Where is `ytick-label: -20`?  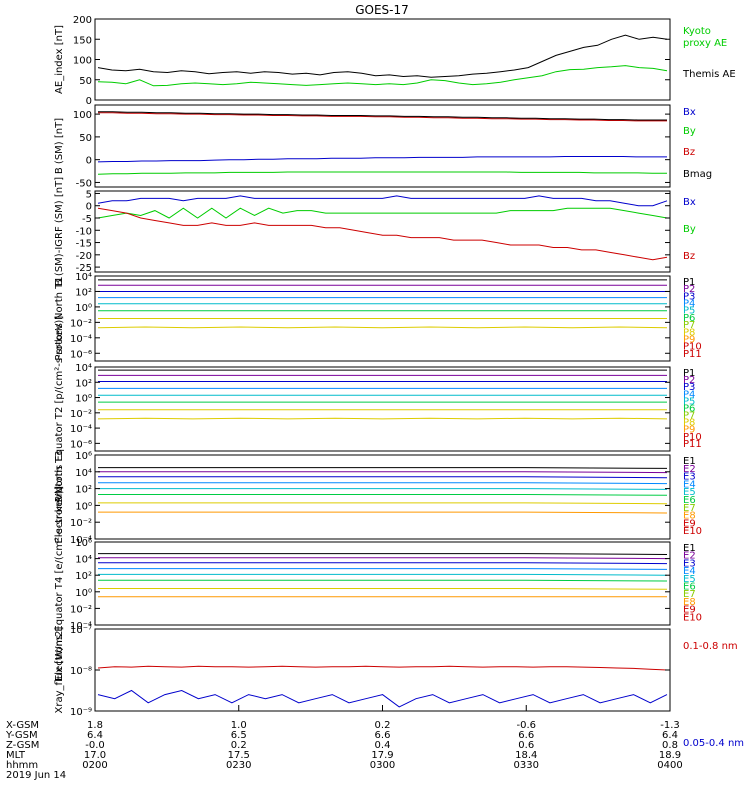
ytick-label: -20 is located at coordinates (84, 256).